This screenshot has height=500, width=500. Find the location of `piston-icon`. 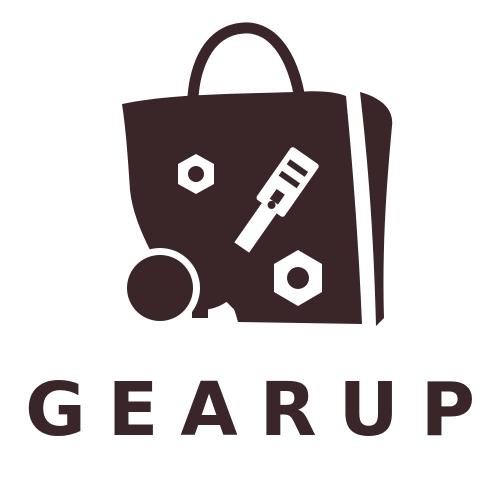

piston-icon is located at coordinates (276, 200).